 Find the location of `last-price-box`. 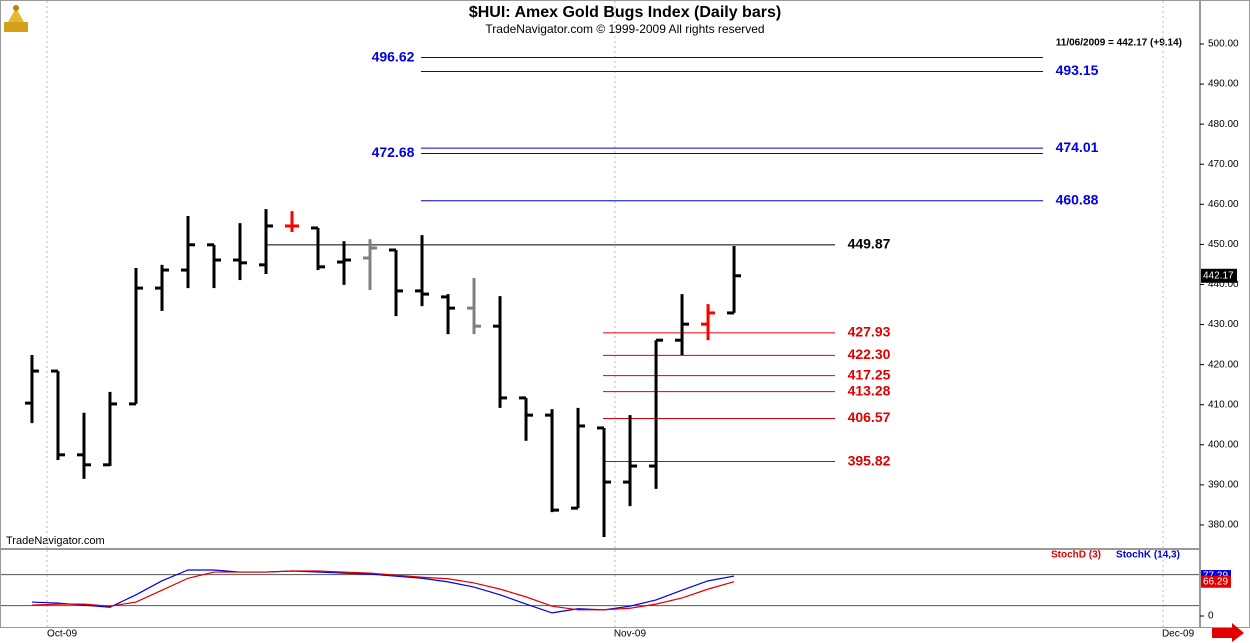

last-price-box is located at coordinates (1219, 275).